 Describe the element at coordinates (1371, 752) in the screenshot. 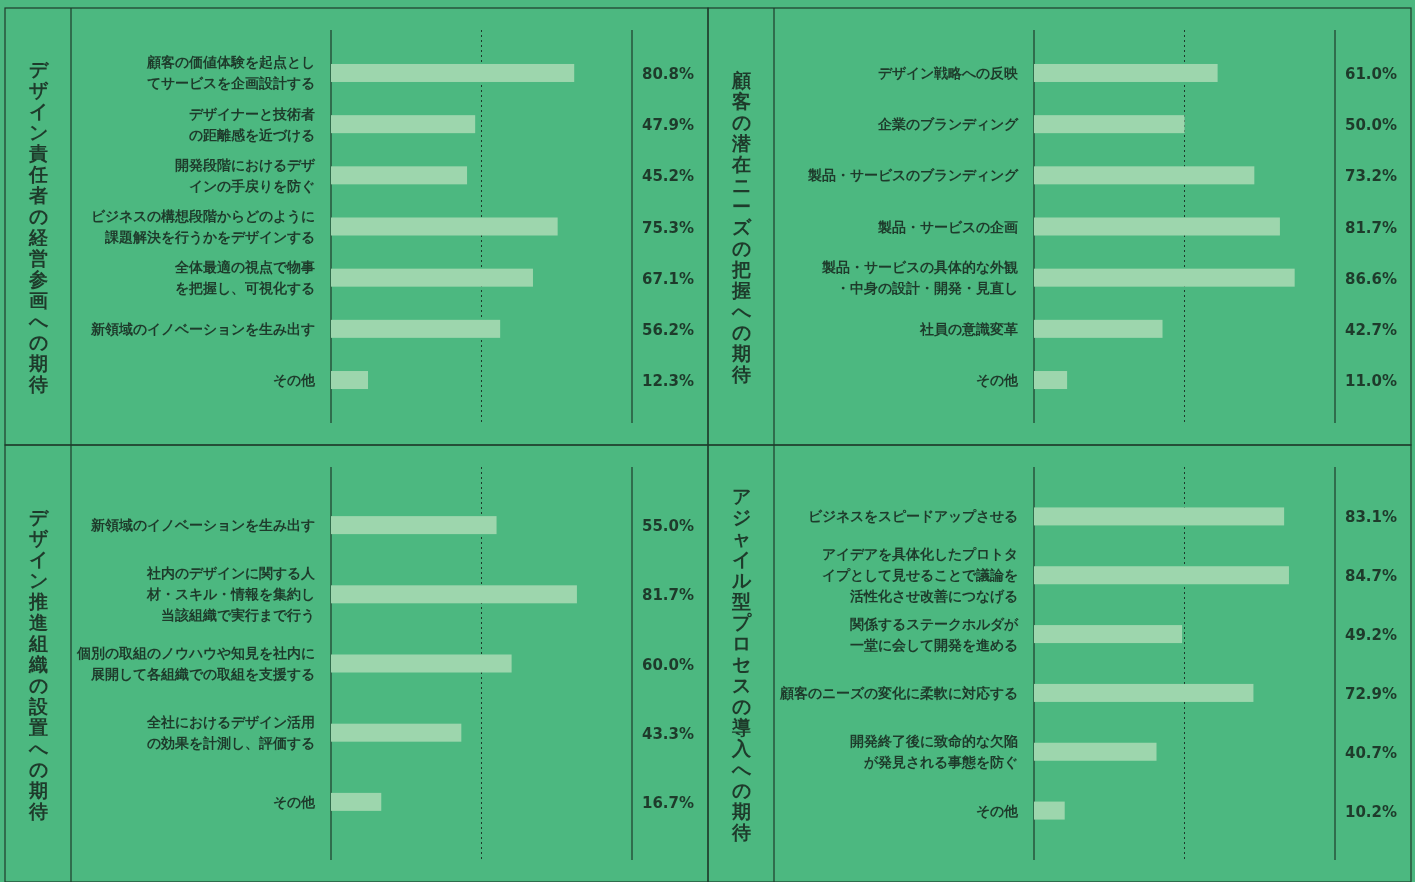

I see `data-label: 40.7%` at that location.